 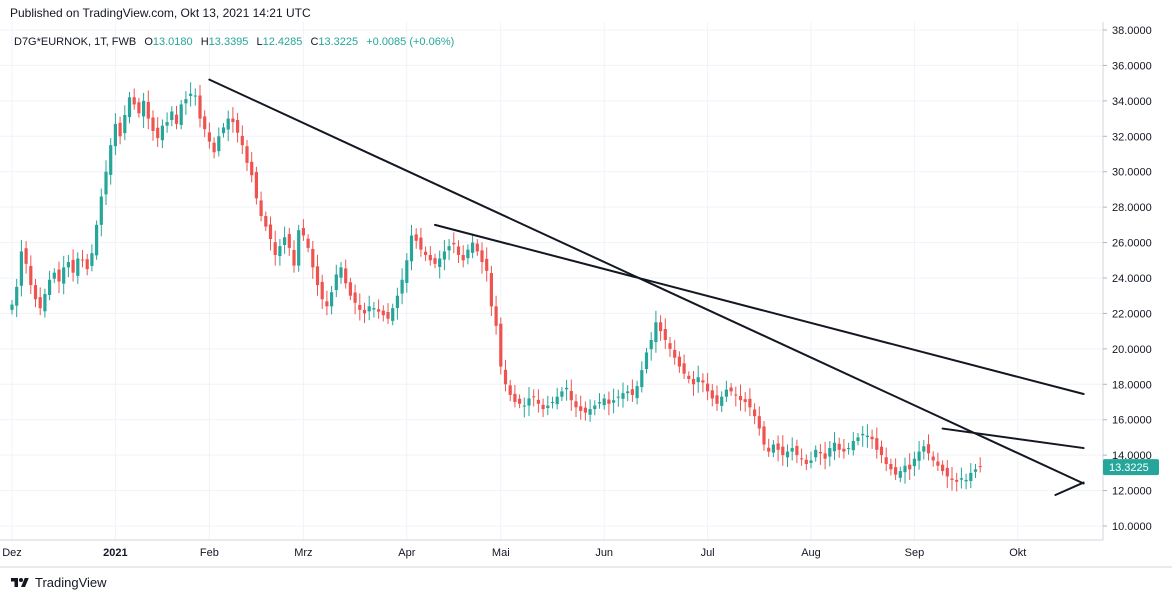 I want to click on price-tick-label: 14.0000, so click(x=1132, y=456).